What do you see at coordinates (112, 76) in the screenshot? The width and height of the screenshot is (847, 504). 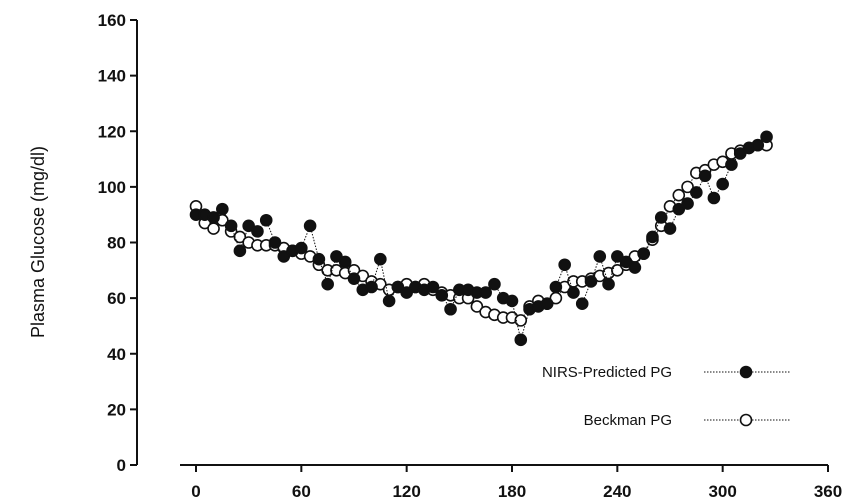 I see `y-tick-label: 140` at bounding box center [112, 76].